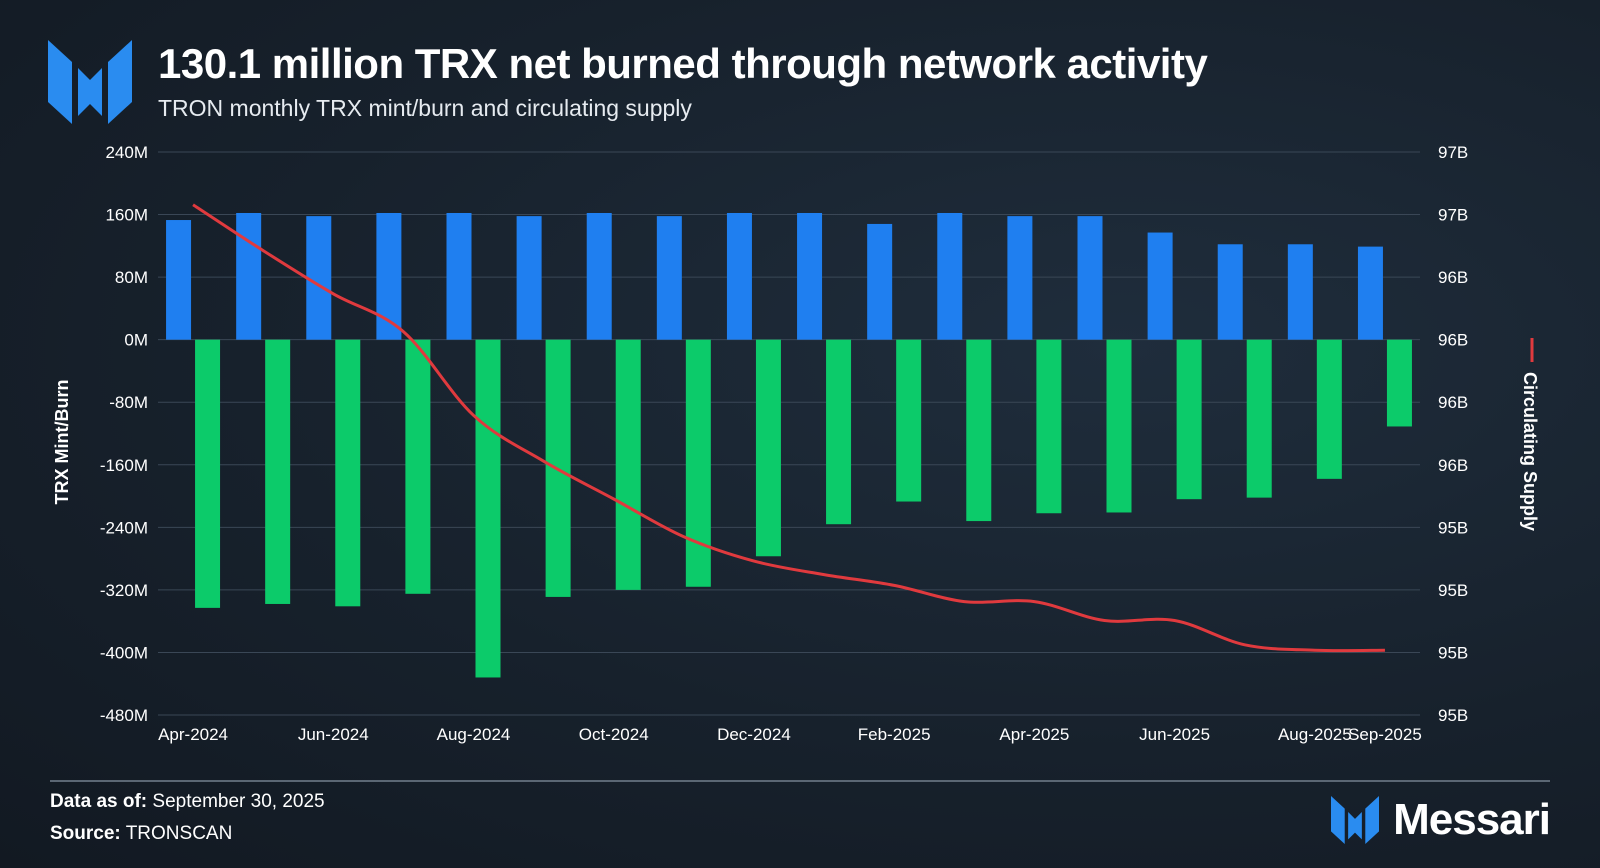 The image size is (1600, 868). I want to click on y-tick-label: 0M, so click(136, 340).